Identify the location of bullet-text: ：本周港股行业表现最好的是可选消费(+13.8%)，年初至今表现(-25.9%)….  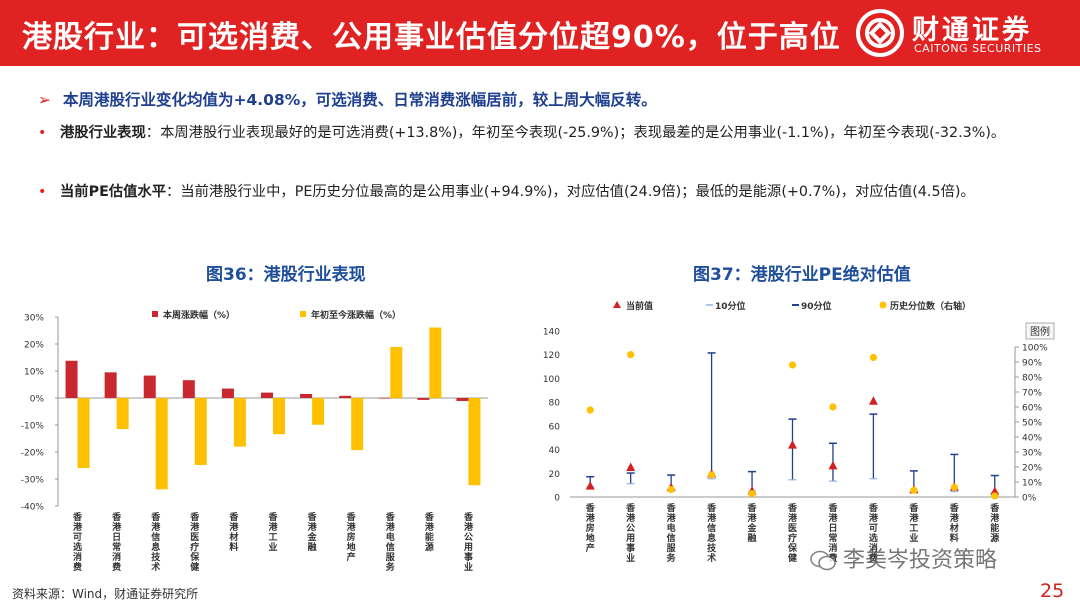
(575, 133).